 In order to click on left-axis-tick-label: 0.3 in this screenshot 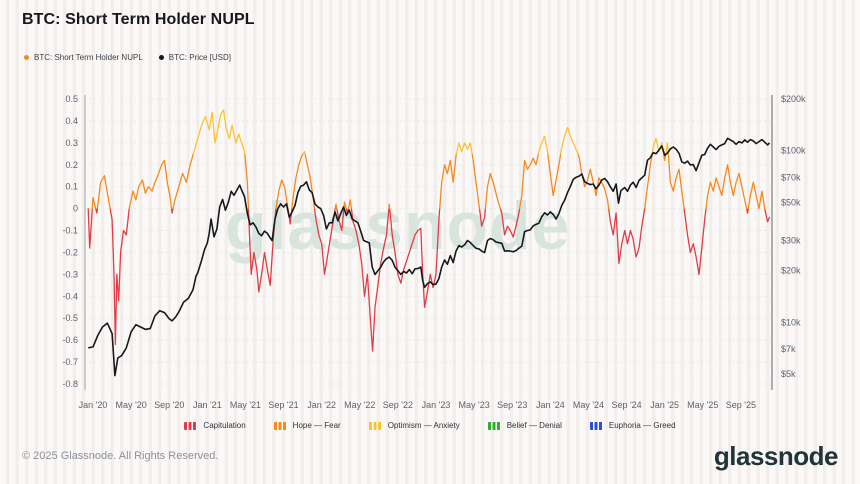, I will do `click(71, 143)`.